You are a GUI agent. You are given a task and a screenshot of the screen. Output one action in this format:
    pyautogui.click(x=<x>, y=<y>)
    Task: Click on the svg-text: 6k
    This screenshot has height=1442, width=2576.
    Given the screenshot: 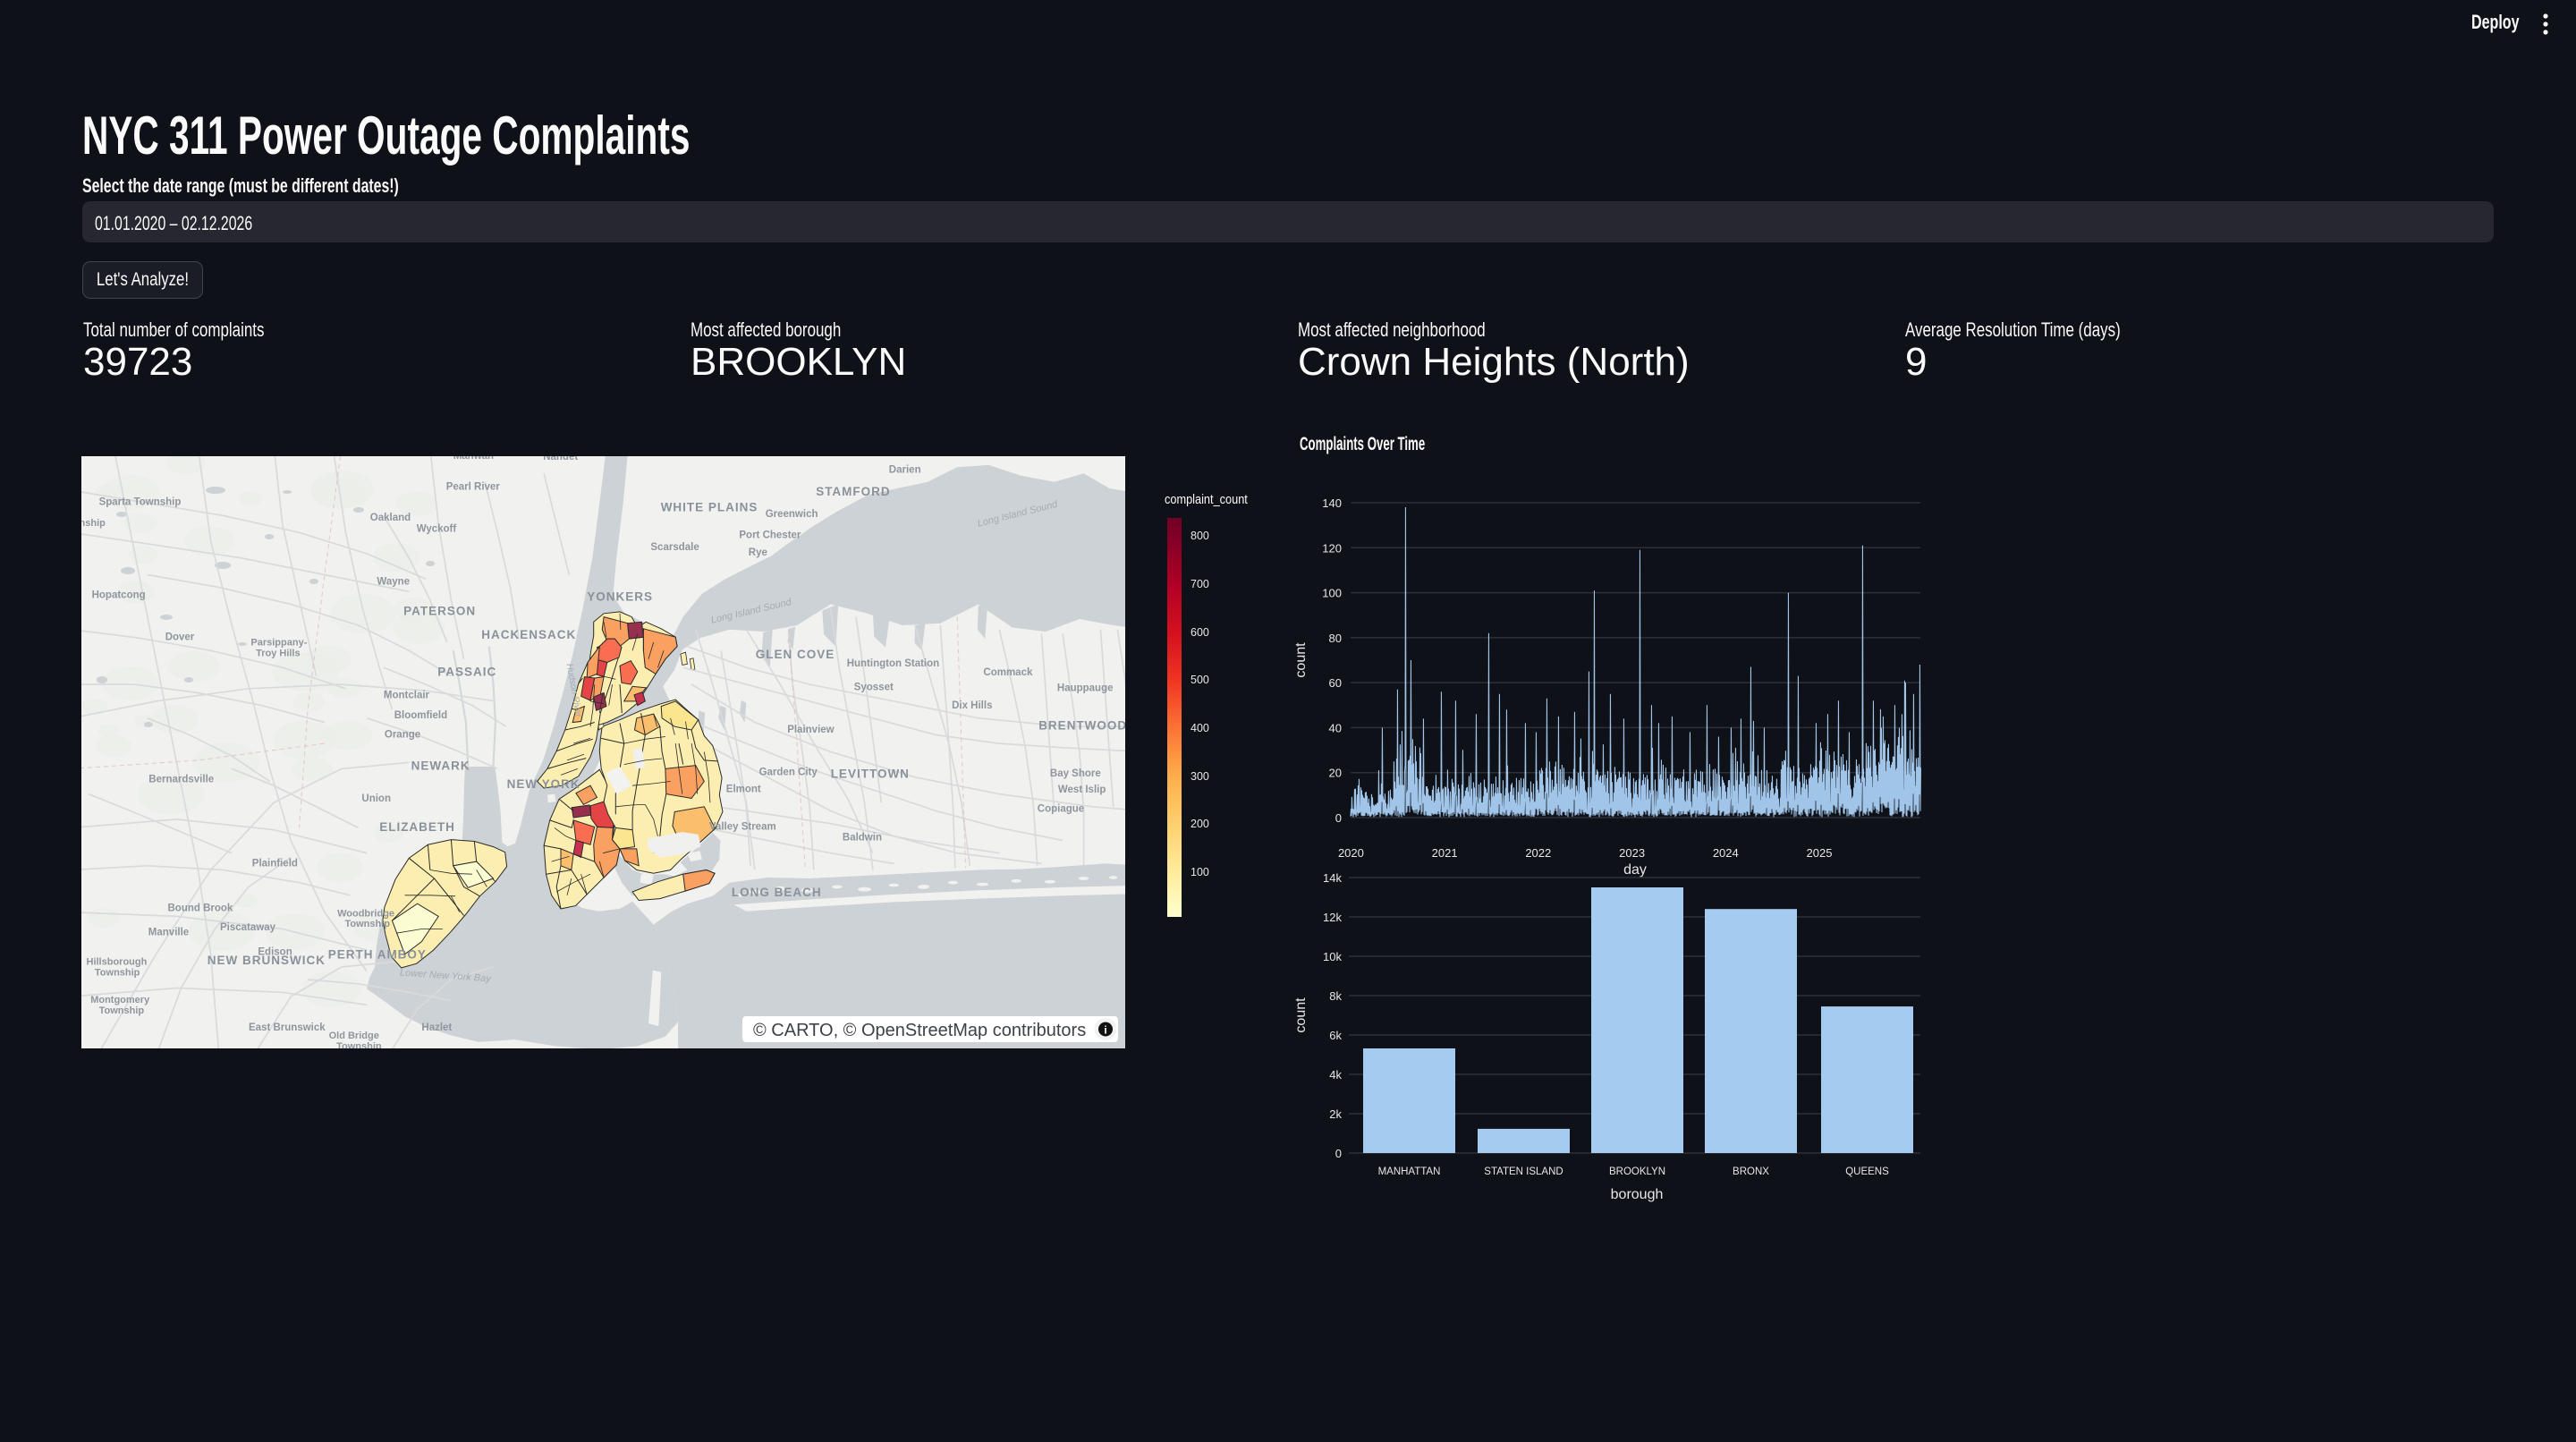 What is the action you would take?
    pyautogui.click(x=1335, y=1035)
    